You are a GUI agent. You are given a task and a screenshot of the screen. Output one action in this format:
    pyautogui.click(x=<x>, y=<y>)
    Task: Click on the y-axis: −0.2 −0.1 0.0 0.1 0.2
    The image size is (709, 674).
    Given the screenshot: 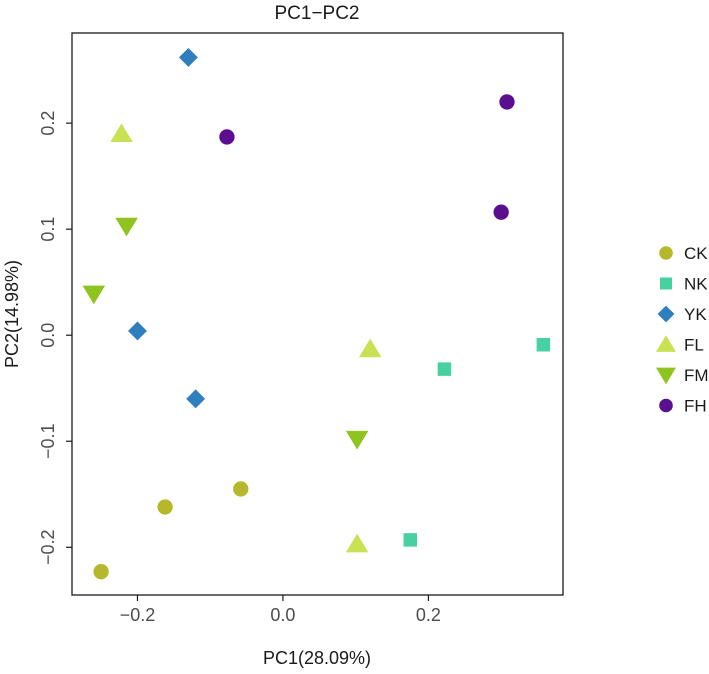 What is the action you would take?
    pyautogui.click(x=55, y=338)
    